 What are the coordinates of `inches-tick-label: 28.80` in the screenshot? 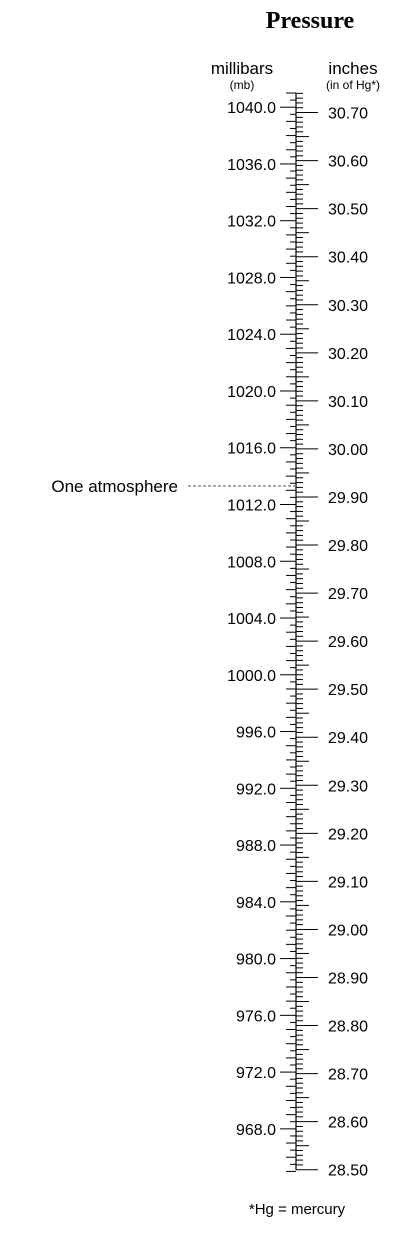 It's located at (348, 1027).